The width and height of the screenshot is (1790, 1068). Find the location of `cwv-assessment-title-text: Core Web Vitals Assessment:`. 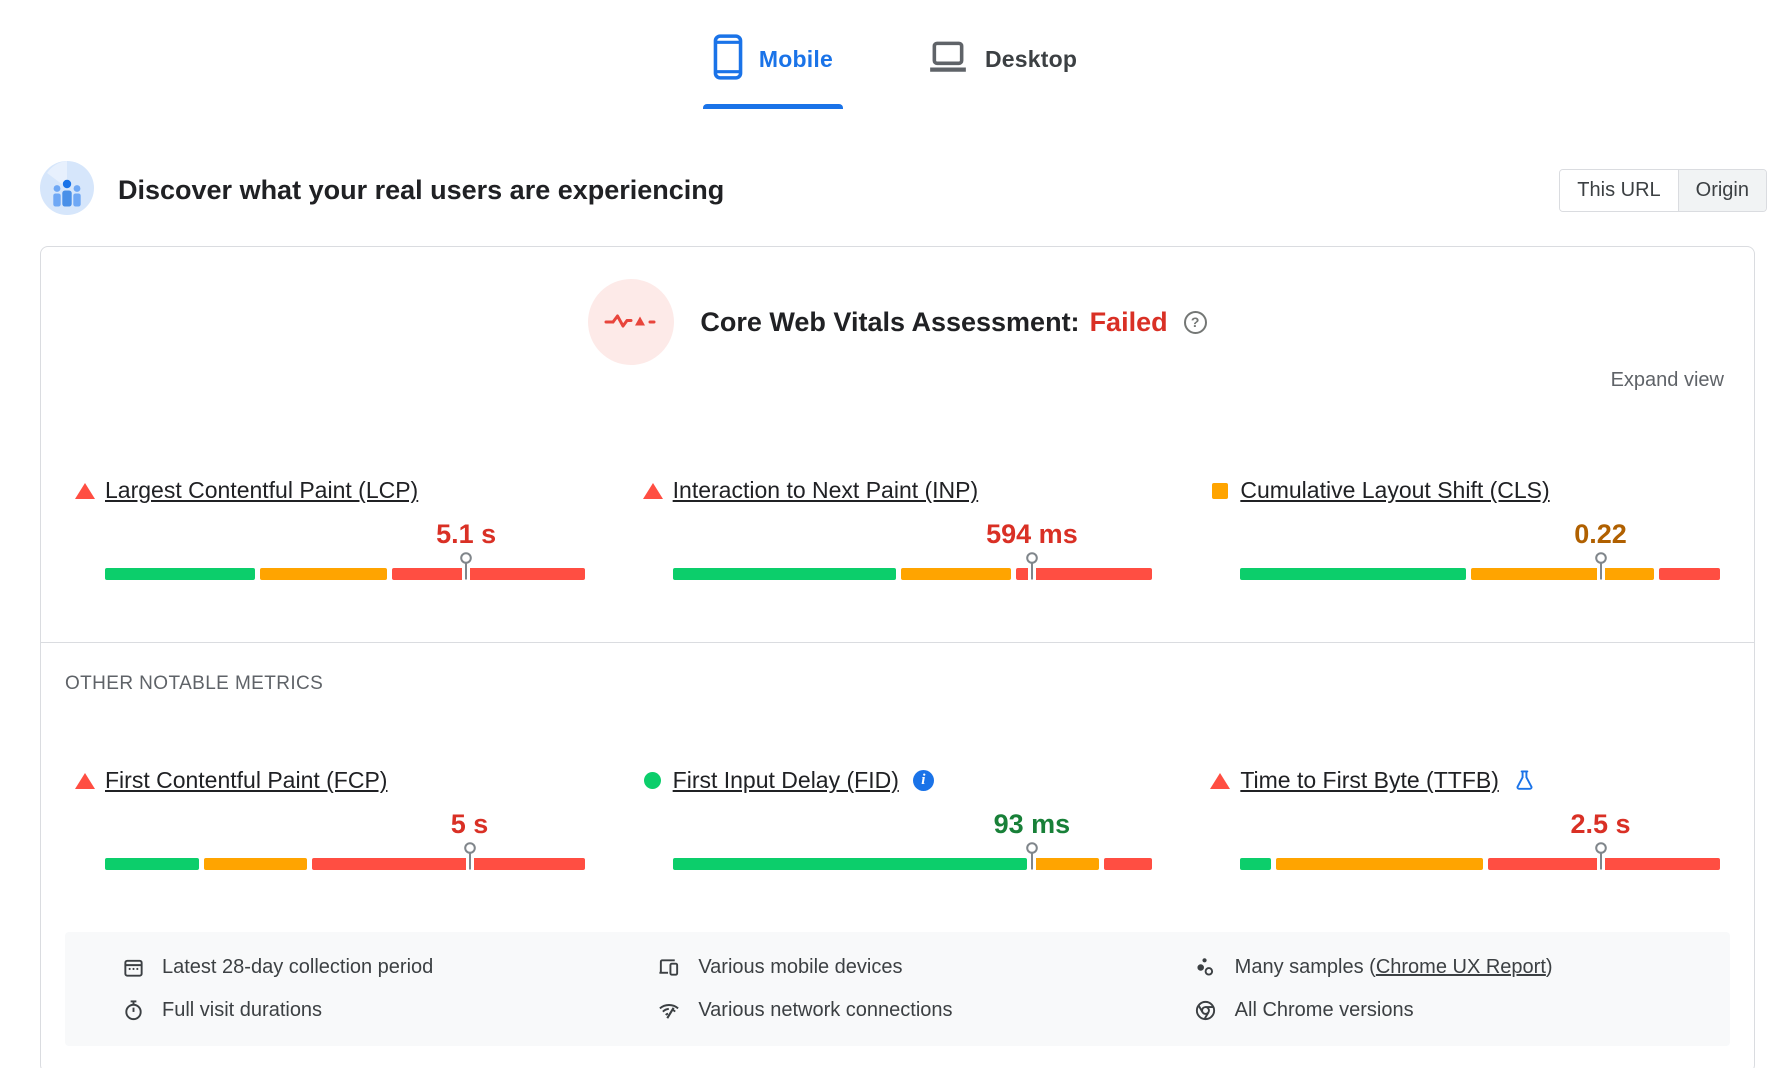

cwv-assessment-title-text: Core Web Vitals Assessment: is located at coordinates (890, 321).